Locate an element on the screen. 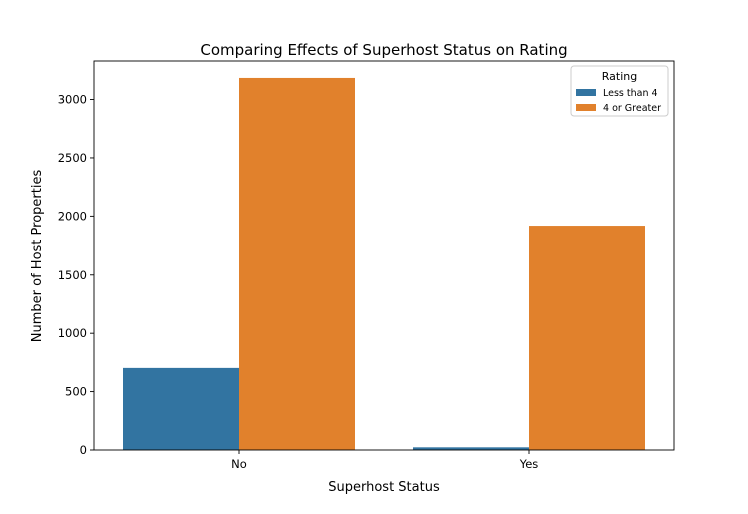 The width and height of the screenshot is (748, 514). x-axis: No Yes is located at coordinates (384, 460).